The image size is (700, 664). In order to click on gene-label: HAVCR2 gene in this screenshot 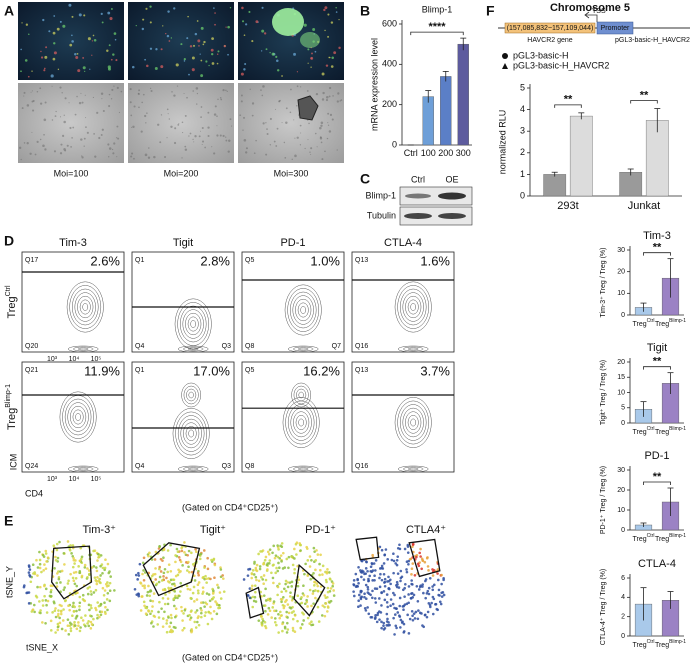, I will do `click(550, 40)`.